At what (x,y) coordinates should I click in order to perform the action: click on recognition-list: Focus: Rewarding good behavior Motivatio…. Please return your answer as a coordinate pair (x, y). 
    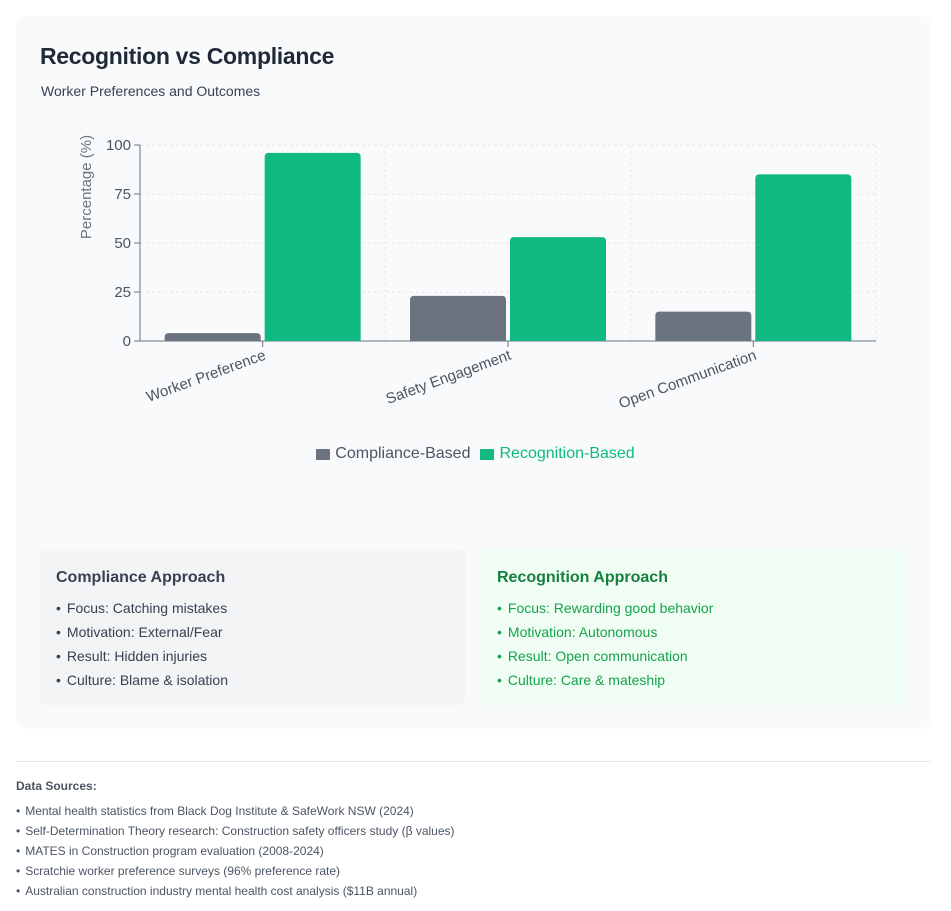
    Looking at the image, I should click on (693, 644).